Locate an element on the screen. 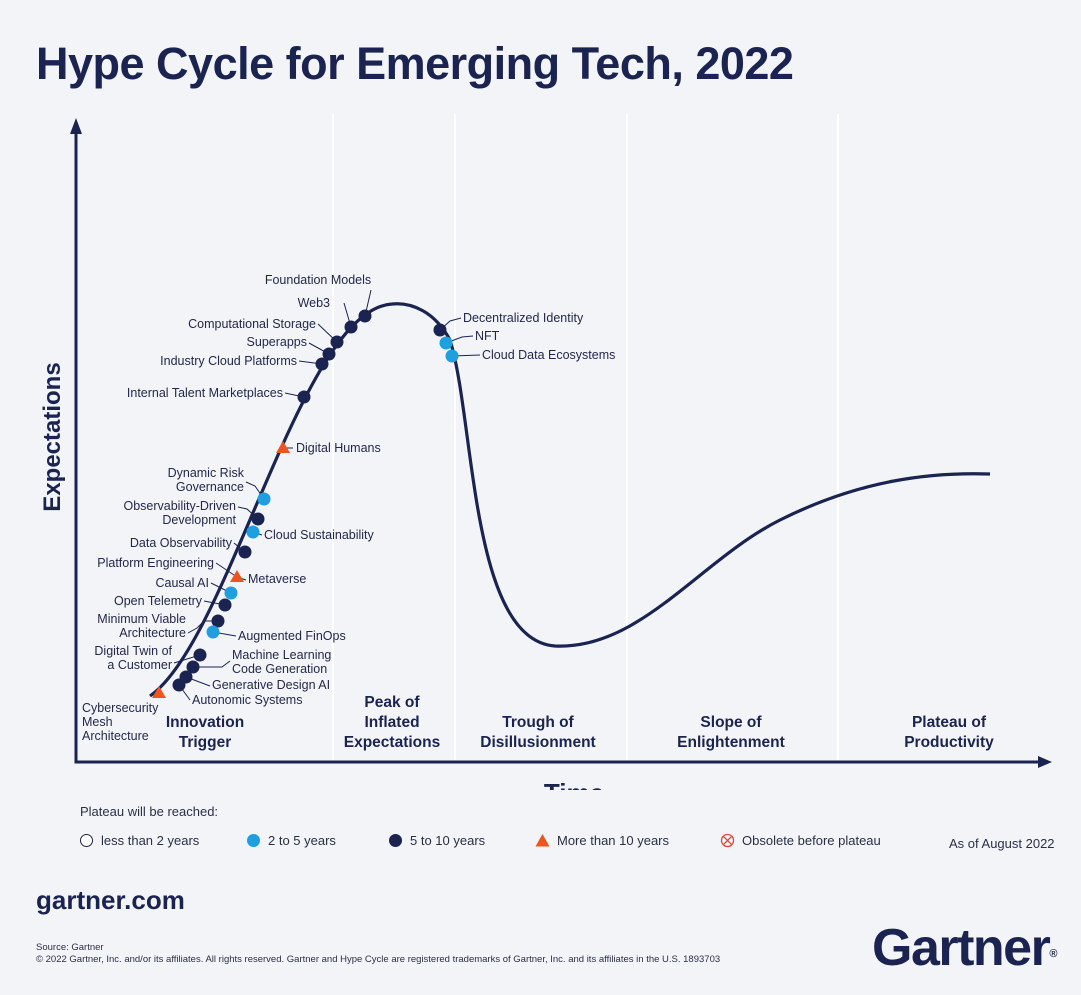 This screenshot has height=995, width=1081. label-augmented-finops: Augmented FinOps is located at coordinates (292, 636).